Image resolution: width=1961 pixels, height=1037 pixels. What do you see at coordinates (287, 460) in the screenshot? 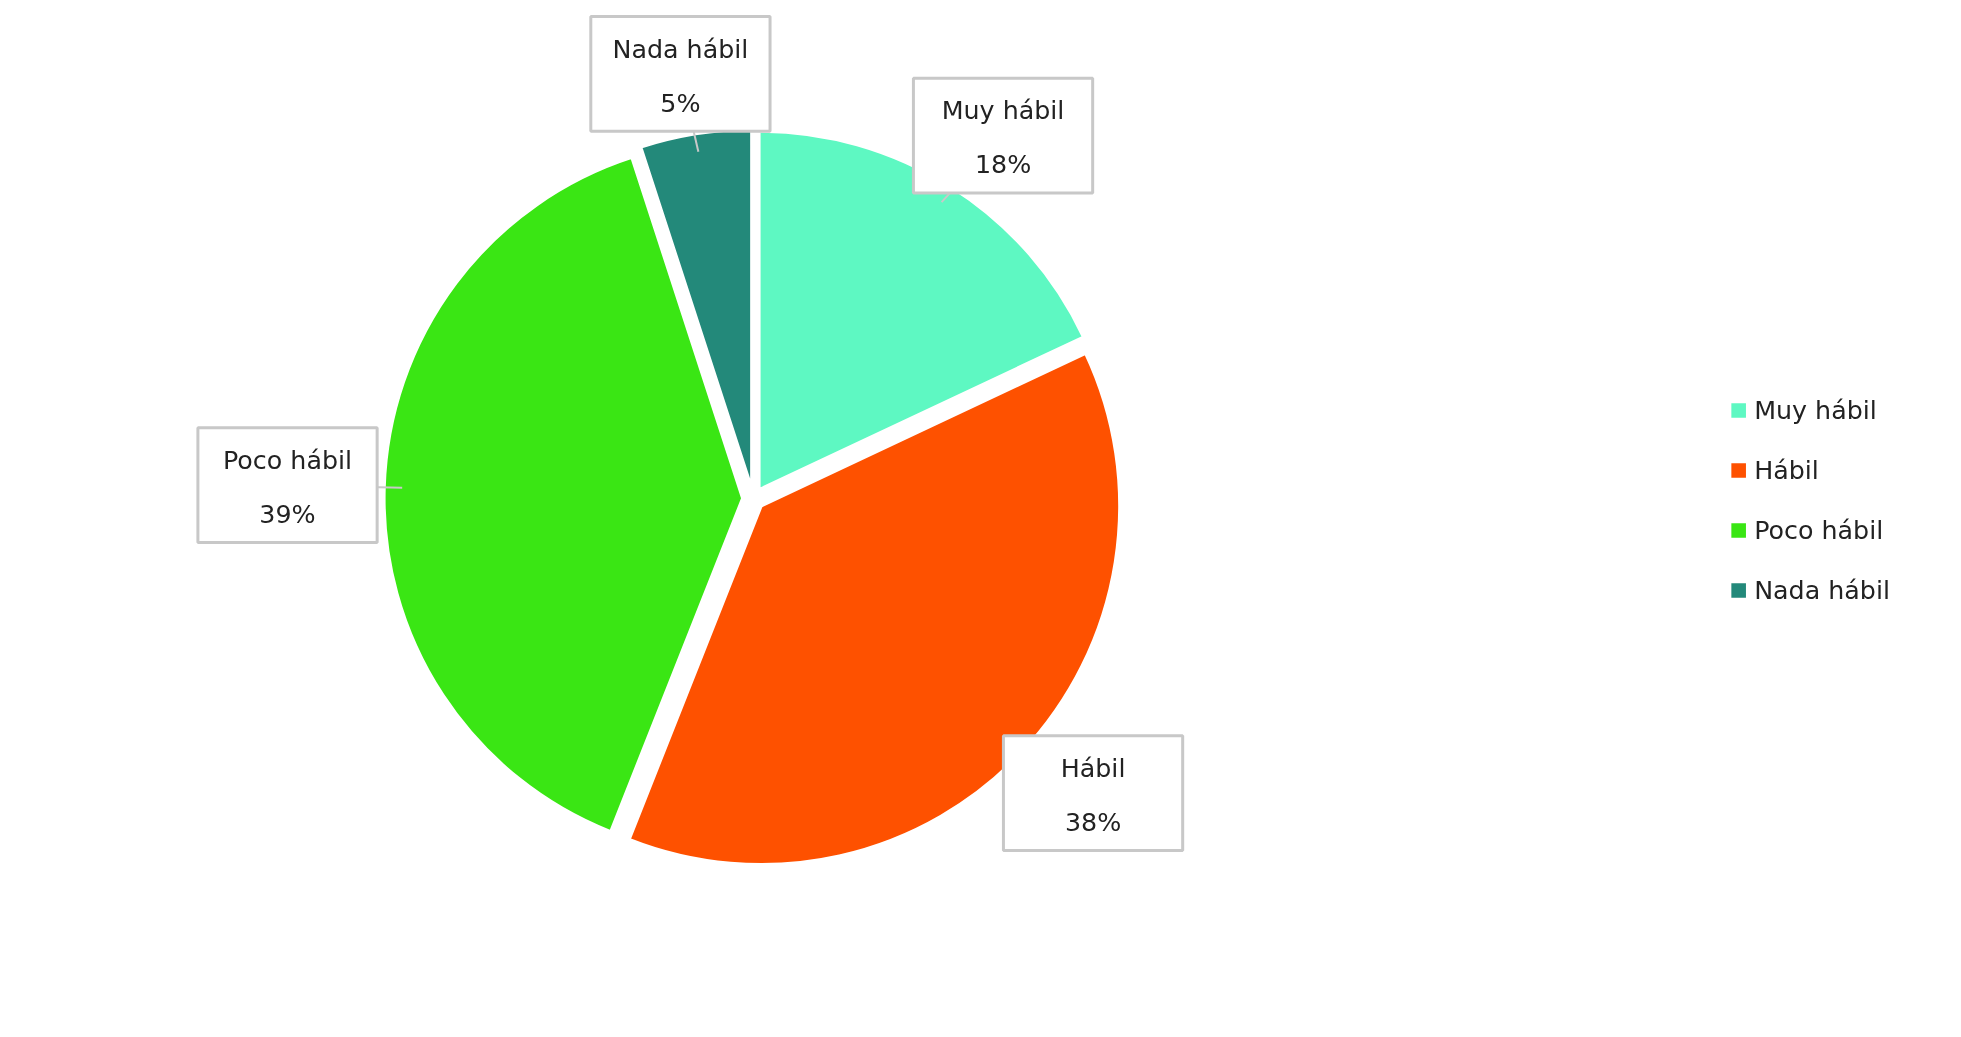
I see `slice-label: Poco hábil` at bounding box center [287, 460].